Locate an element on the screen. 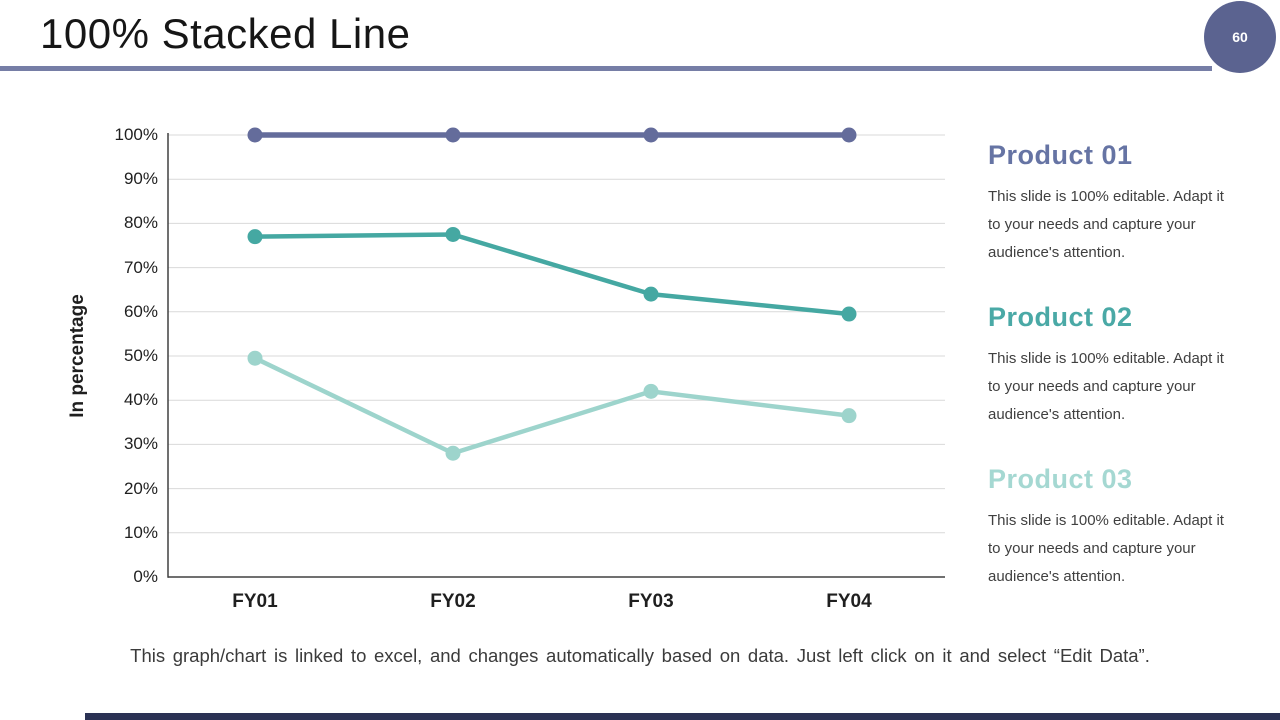  y-tick-label: 90% is located at coordinates (140, 179).